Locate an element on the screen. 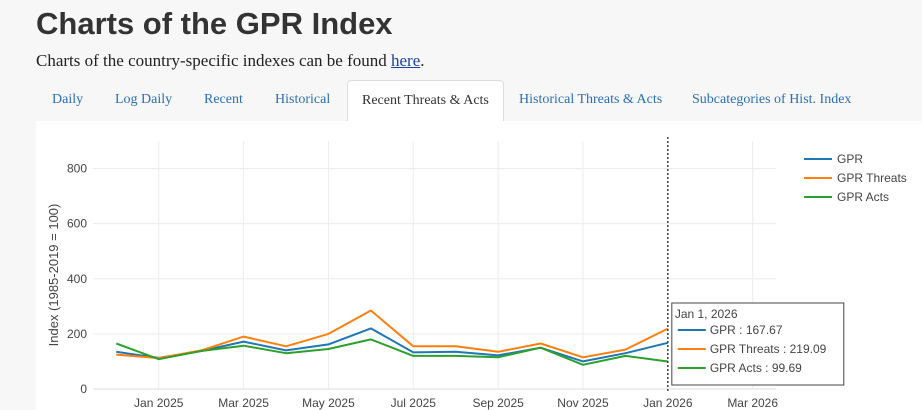 The image size is (922, 410). y-axis-label: Index (1985-2019 = 100) is located at coordinates (53, 275).